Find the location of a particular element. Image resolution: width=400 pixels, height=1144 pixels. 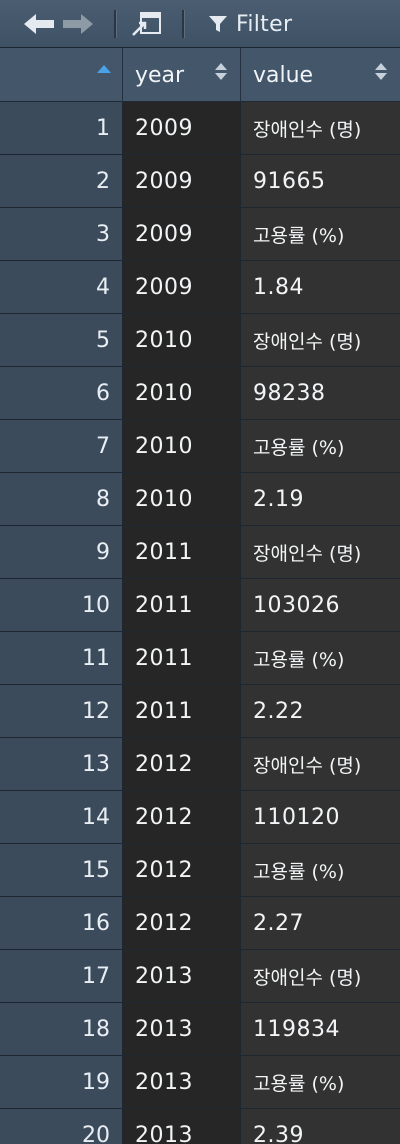

back-arrow-icon is located at coordinates (39, 24).